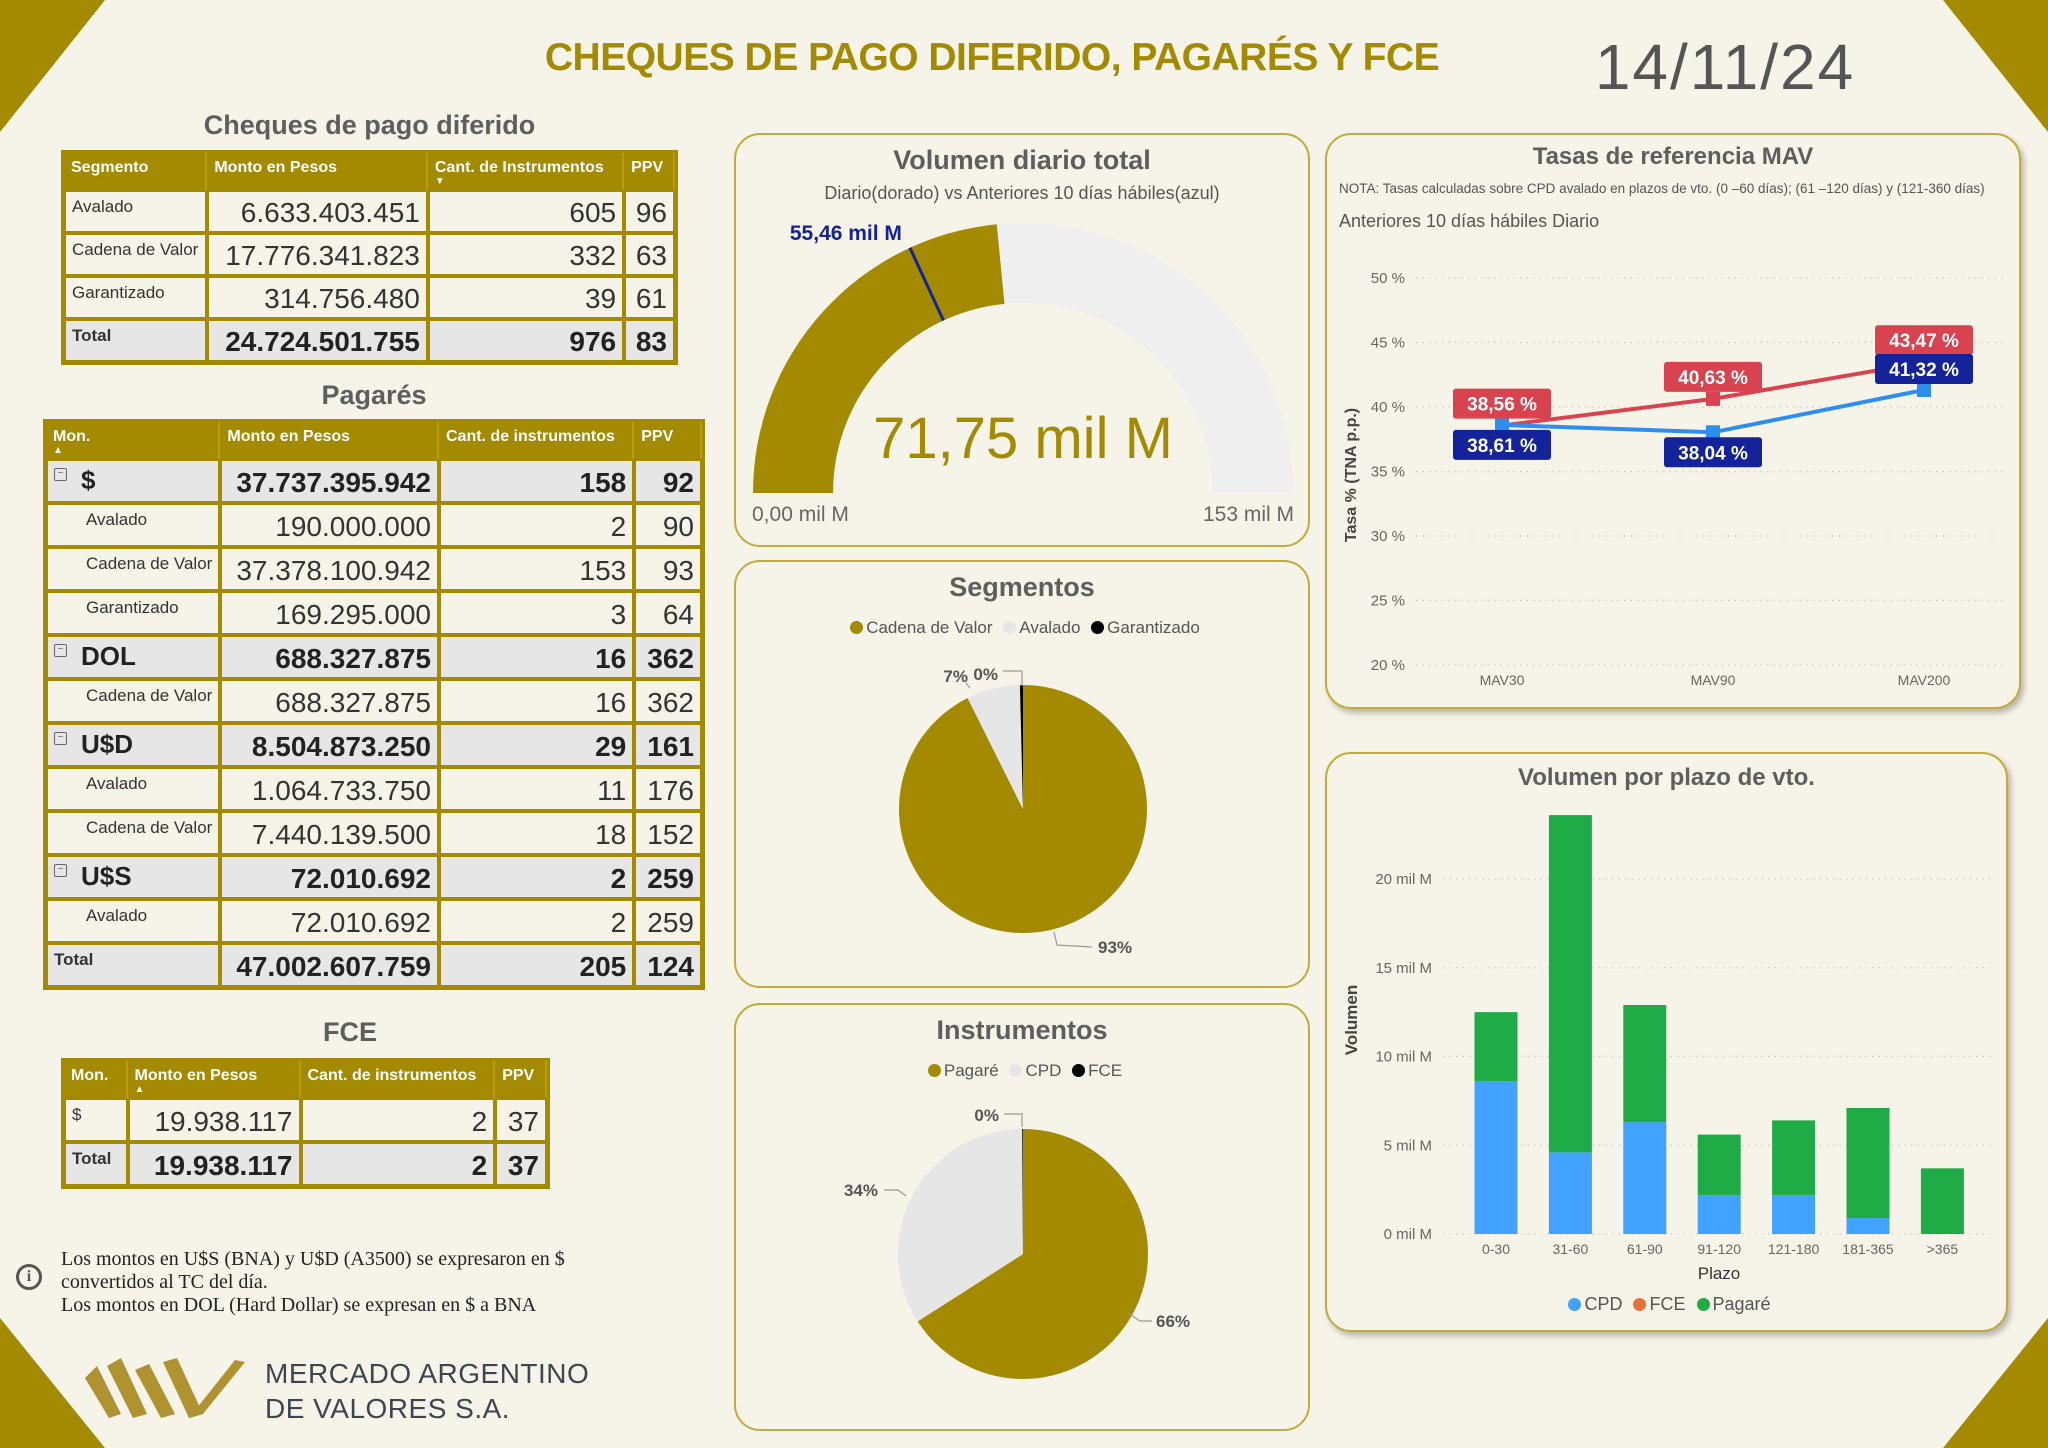 Image resolution: width=2048 pixels, height=1448 pixels. What do you see at coordinates (374, 481) in the screenshot?
I see `group-row: − $37.737.395.942 158 92` at bounding box center [374, 481].